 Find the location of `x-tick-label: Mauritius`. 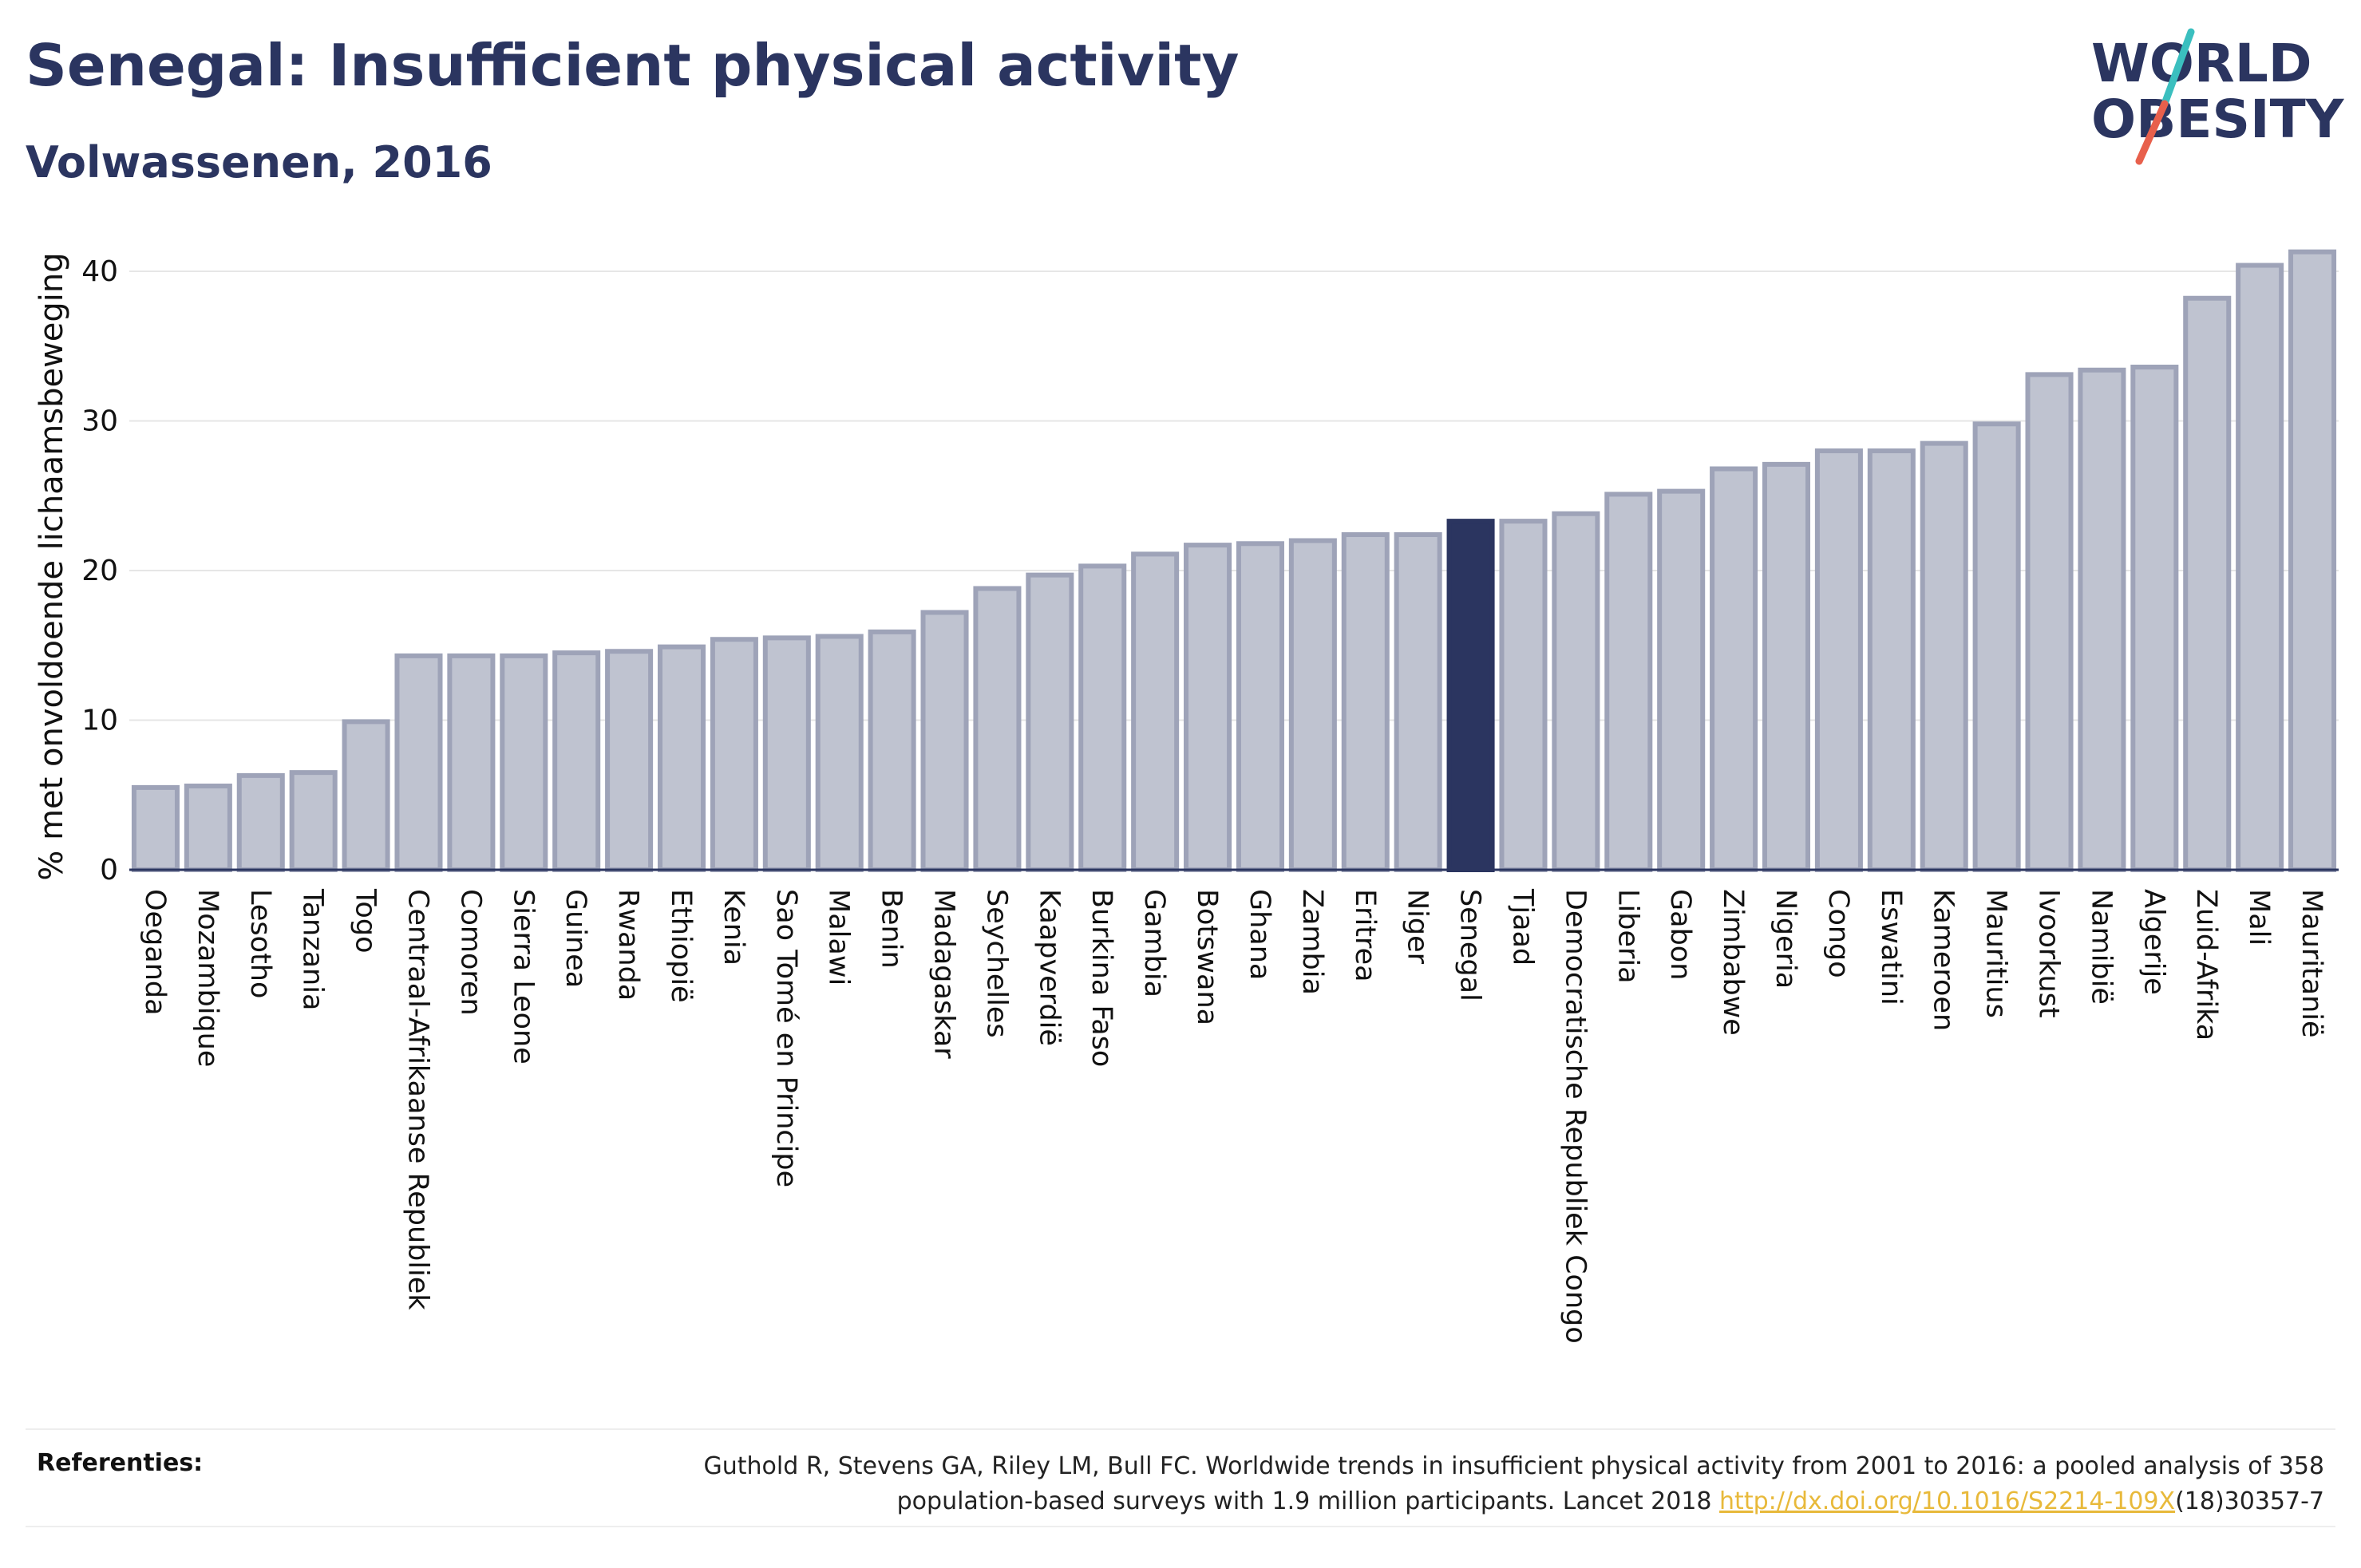

x-tick-label: Mauritius is located at coordinates (1996, 953).